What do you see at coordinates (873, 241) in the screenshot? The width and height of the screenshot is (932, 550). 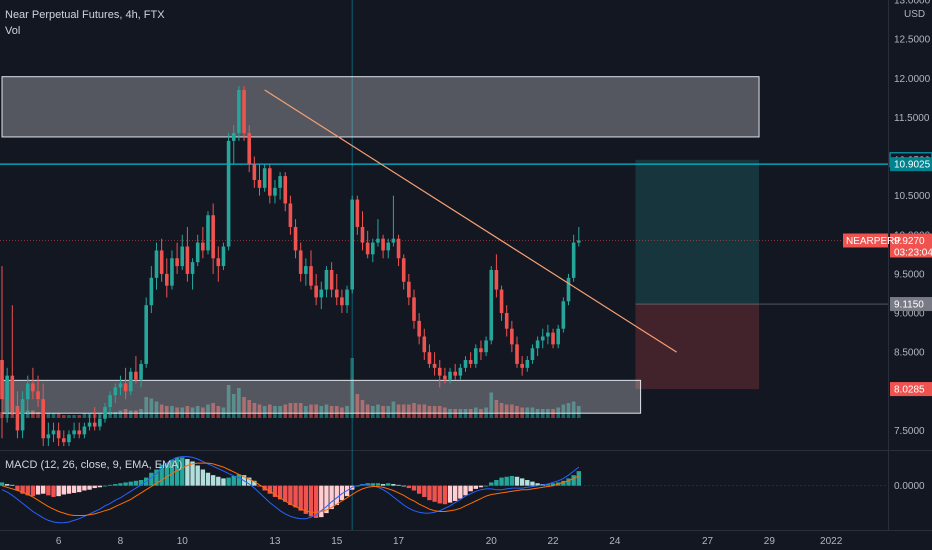 I see `symbol-tag-label: NEARPERP` at bounding box center [873, 241].